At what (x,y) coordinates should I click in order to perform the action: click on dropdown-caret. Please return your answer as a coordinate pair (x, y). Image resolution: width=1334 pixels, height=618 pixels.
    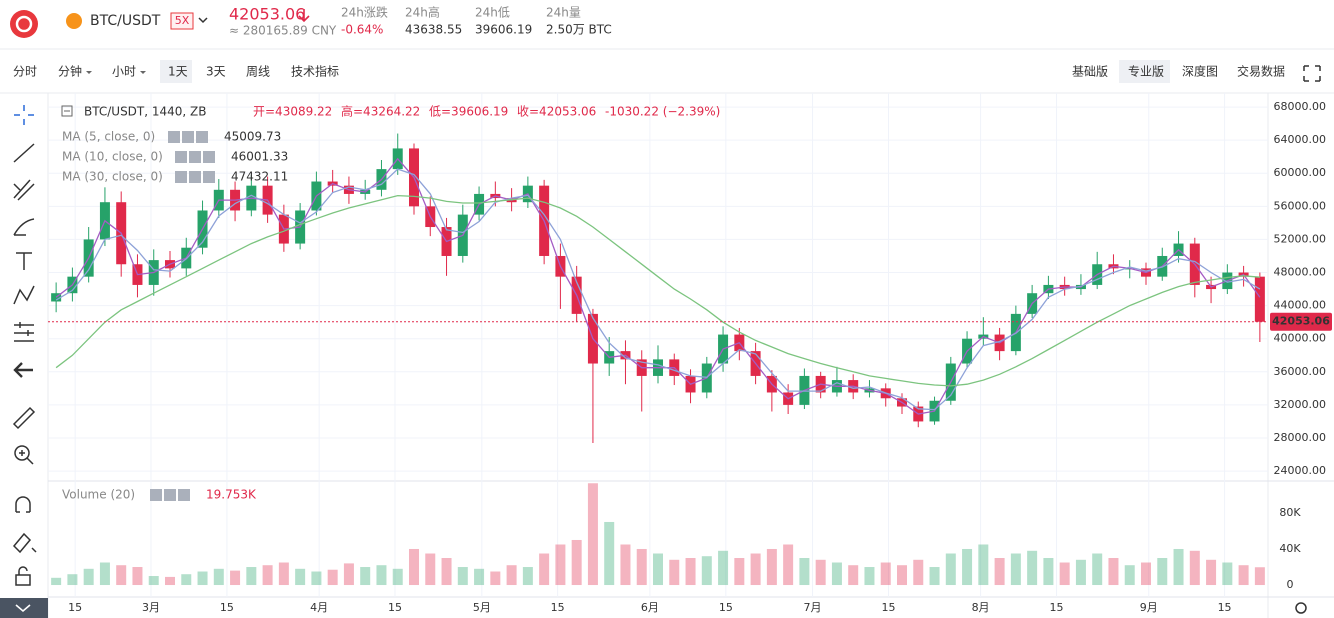
    Looking at the image, I should click on (143, 72).